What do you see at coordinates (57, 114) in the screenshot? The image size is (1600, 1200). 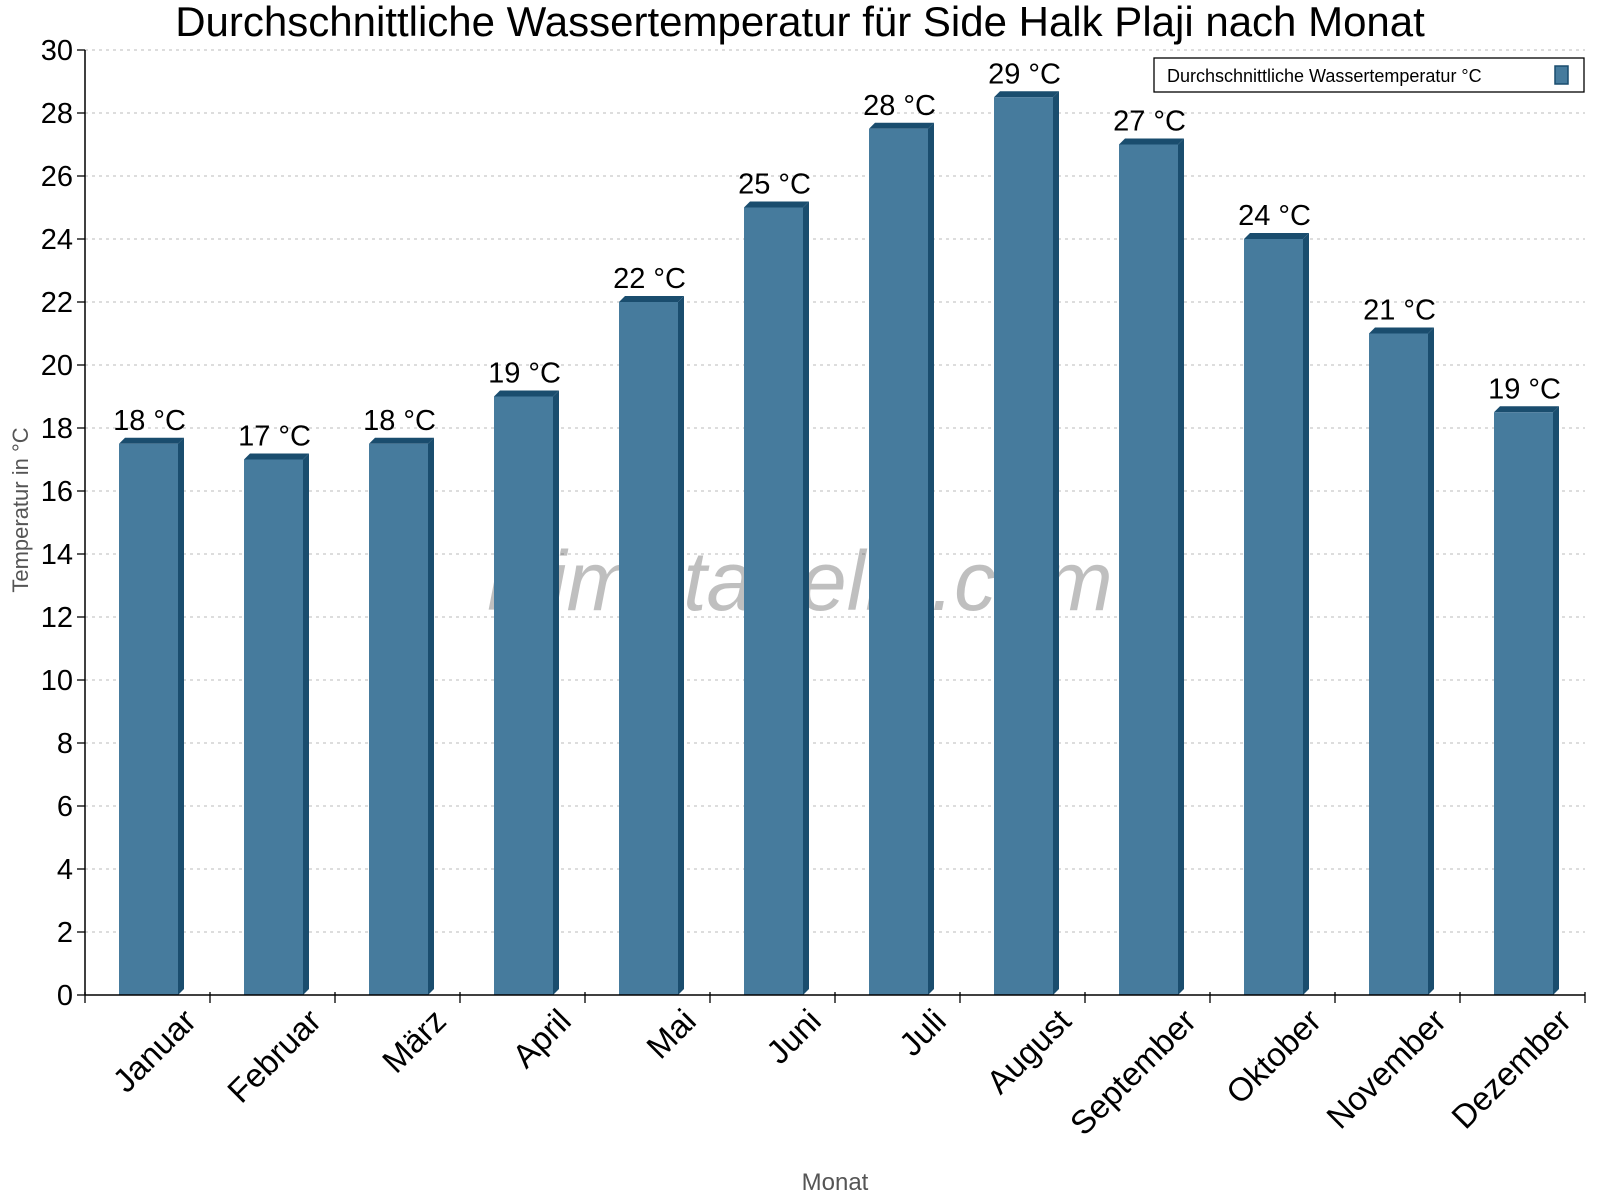 I see `y-tick-label: 28` at bounding box center [57, 114].